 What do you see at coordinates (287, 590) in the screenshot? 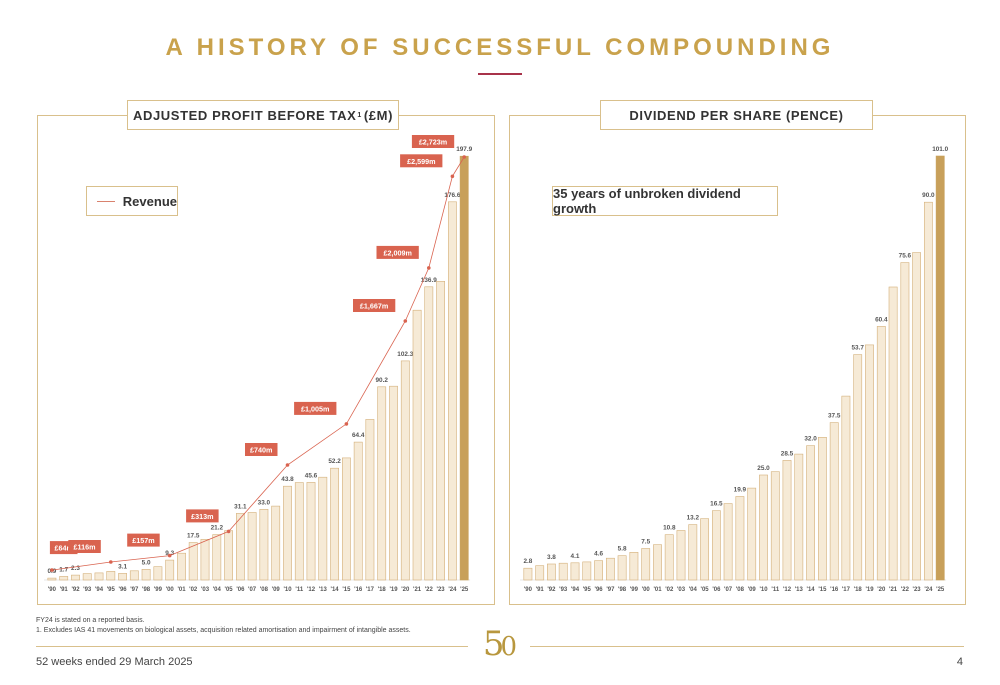
I see `x-tick-label: '10` at bounding box center [287, 590].